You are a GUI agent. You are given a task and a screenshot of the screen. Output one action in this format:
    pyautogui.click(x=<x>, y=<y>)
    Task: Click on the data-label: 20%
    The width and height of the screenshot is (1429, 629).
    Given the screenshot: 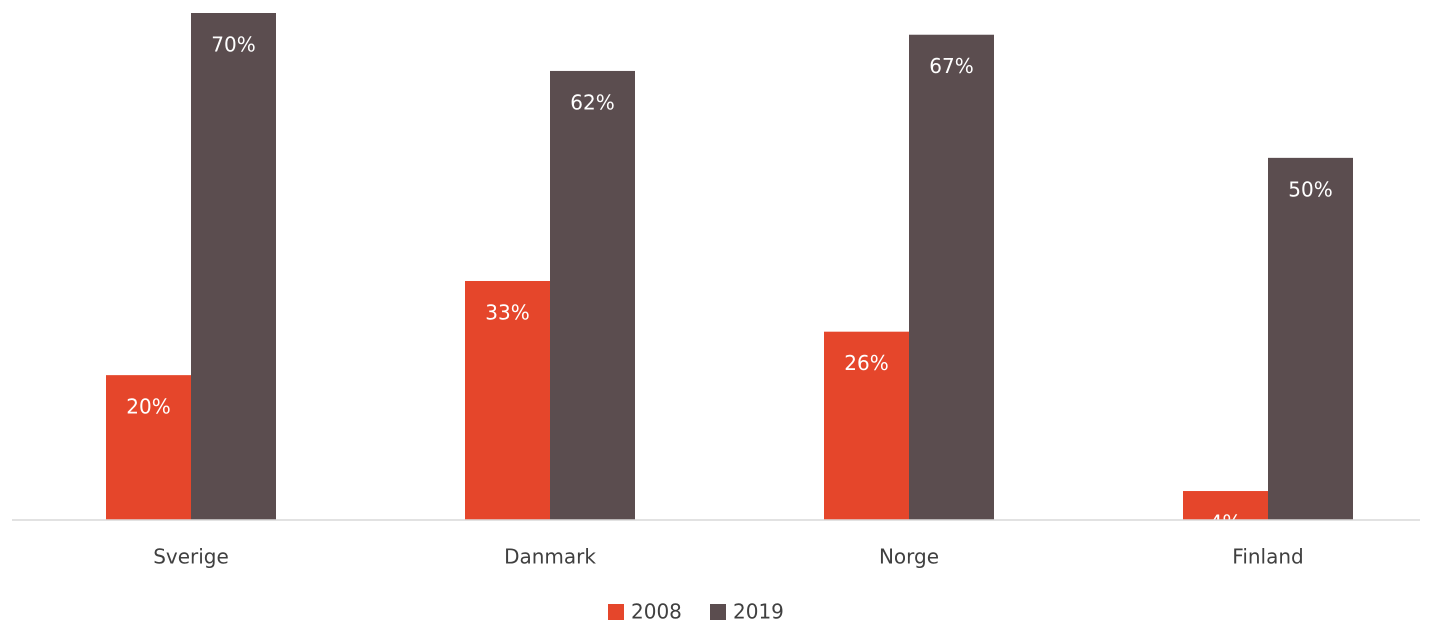 What is the action you would take?
    pyautogui.click(x=148, y=407)
    